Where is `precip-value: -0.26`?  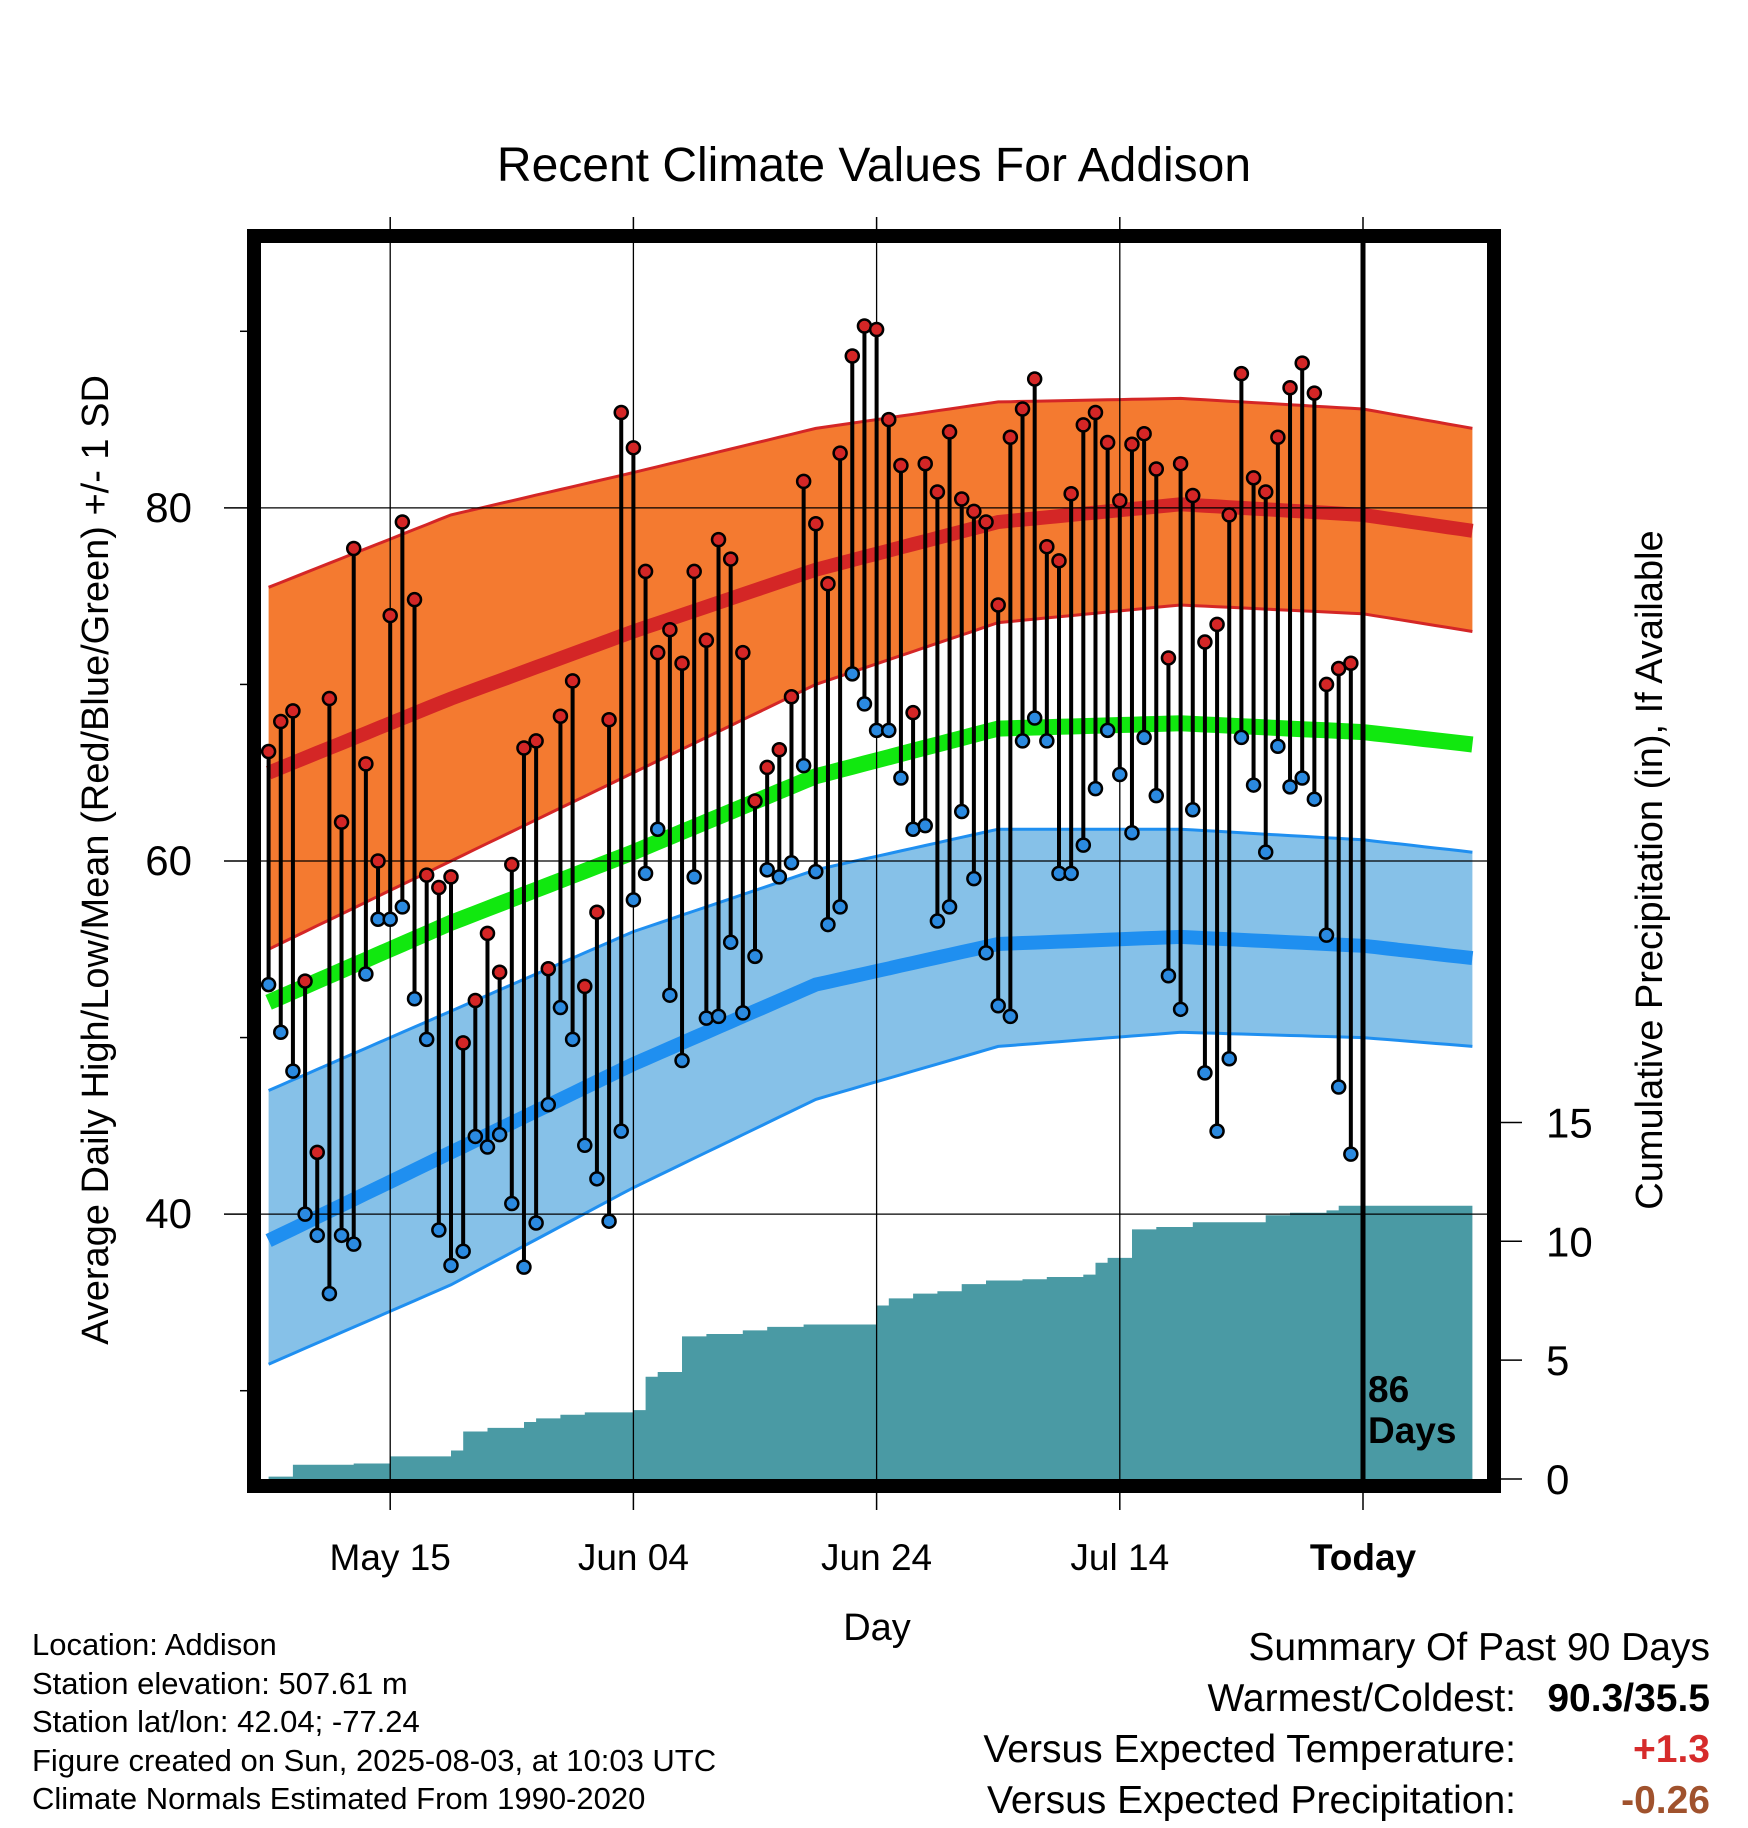 precip-value: -0.26 is located at coordinates (1665, 1800).